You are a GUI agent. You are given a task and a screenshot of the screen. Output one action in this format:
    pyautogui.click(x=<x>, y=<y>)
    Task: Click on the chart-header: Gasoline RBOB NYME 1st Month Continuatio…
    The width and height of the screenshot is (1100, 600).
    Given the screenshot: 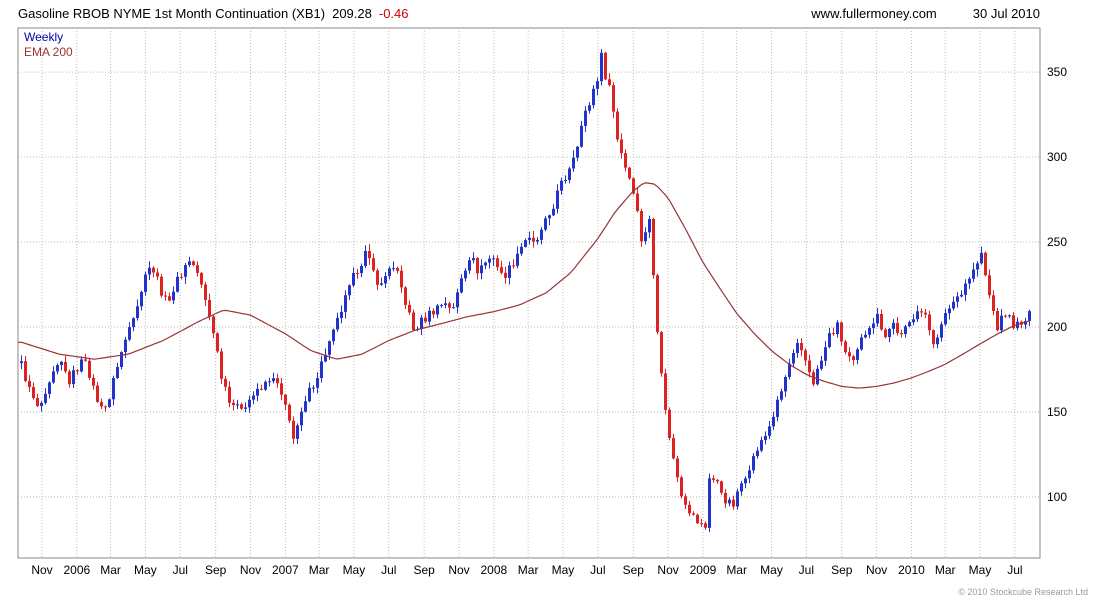 What is the action you would take?
    pyautogui.click(x=550, y=13)
    